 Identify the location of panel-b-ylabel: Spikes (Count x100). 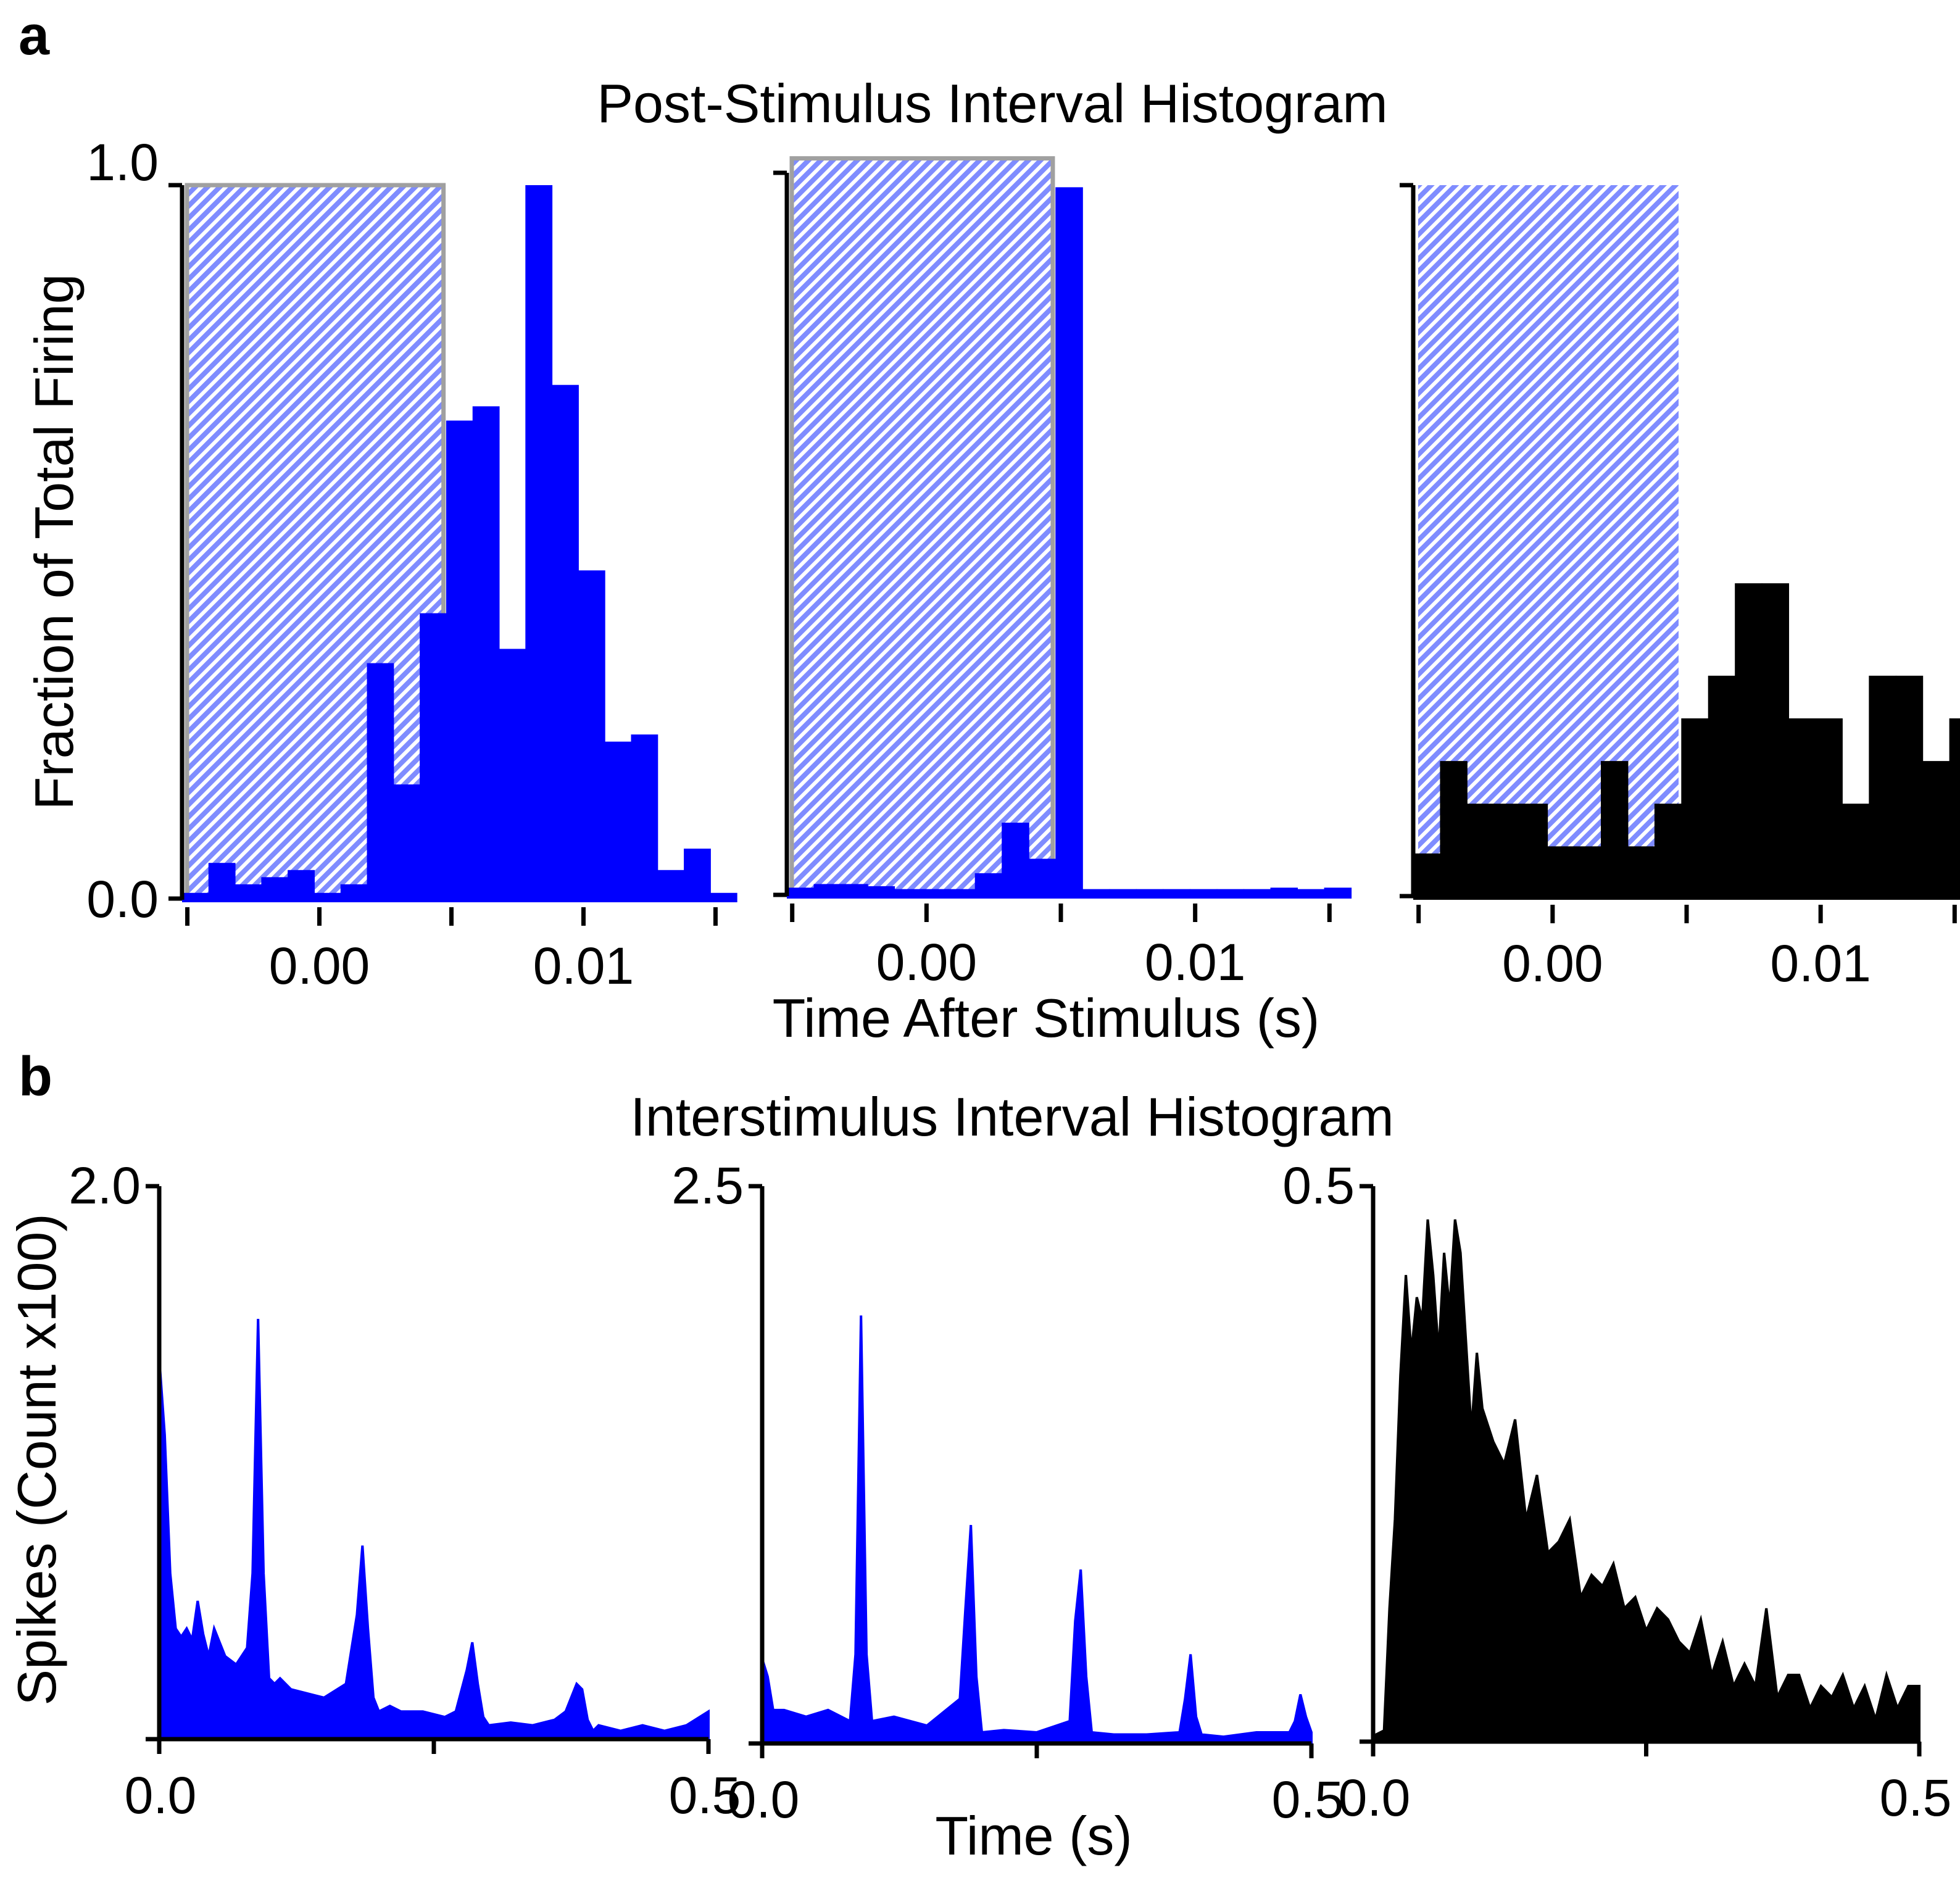
(36, 1459).